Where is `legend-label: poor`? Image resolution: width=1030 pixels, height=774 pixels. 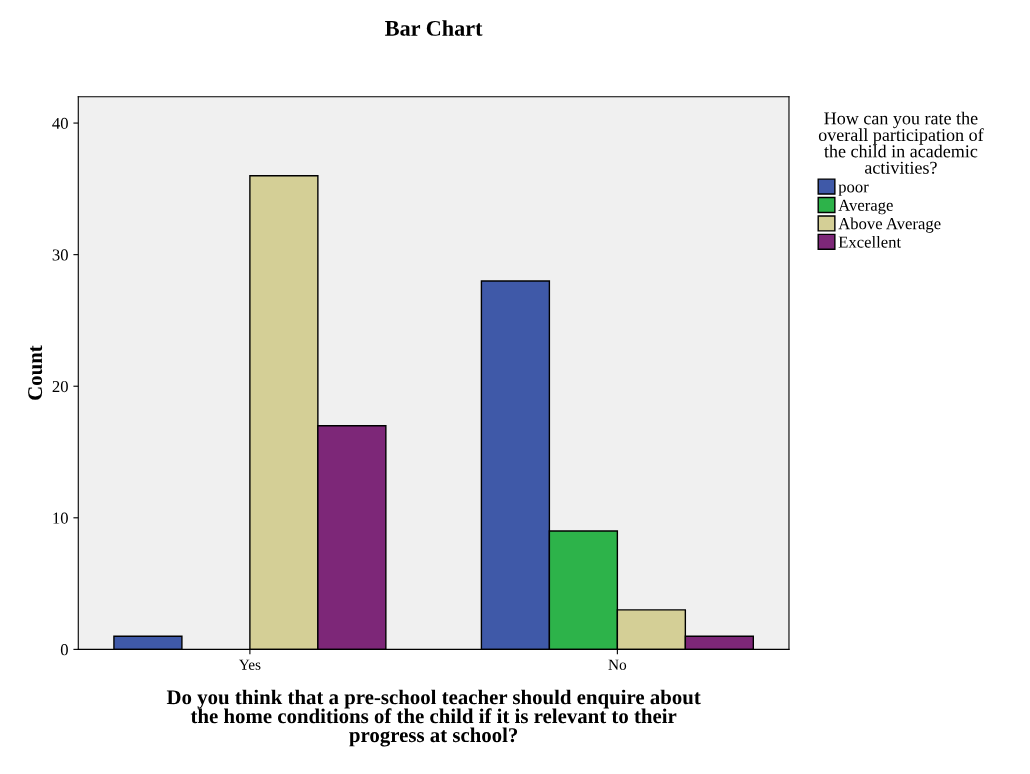 legend-label: poor is located at coordinates (853, 190).